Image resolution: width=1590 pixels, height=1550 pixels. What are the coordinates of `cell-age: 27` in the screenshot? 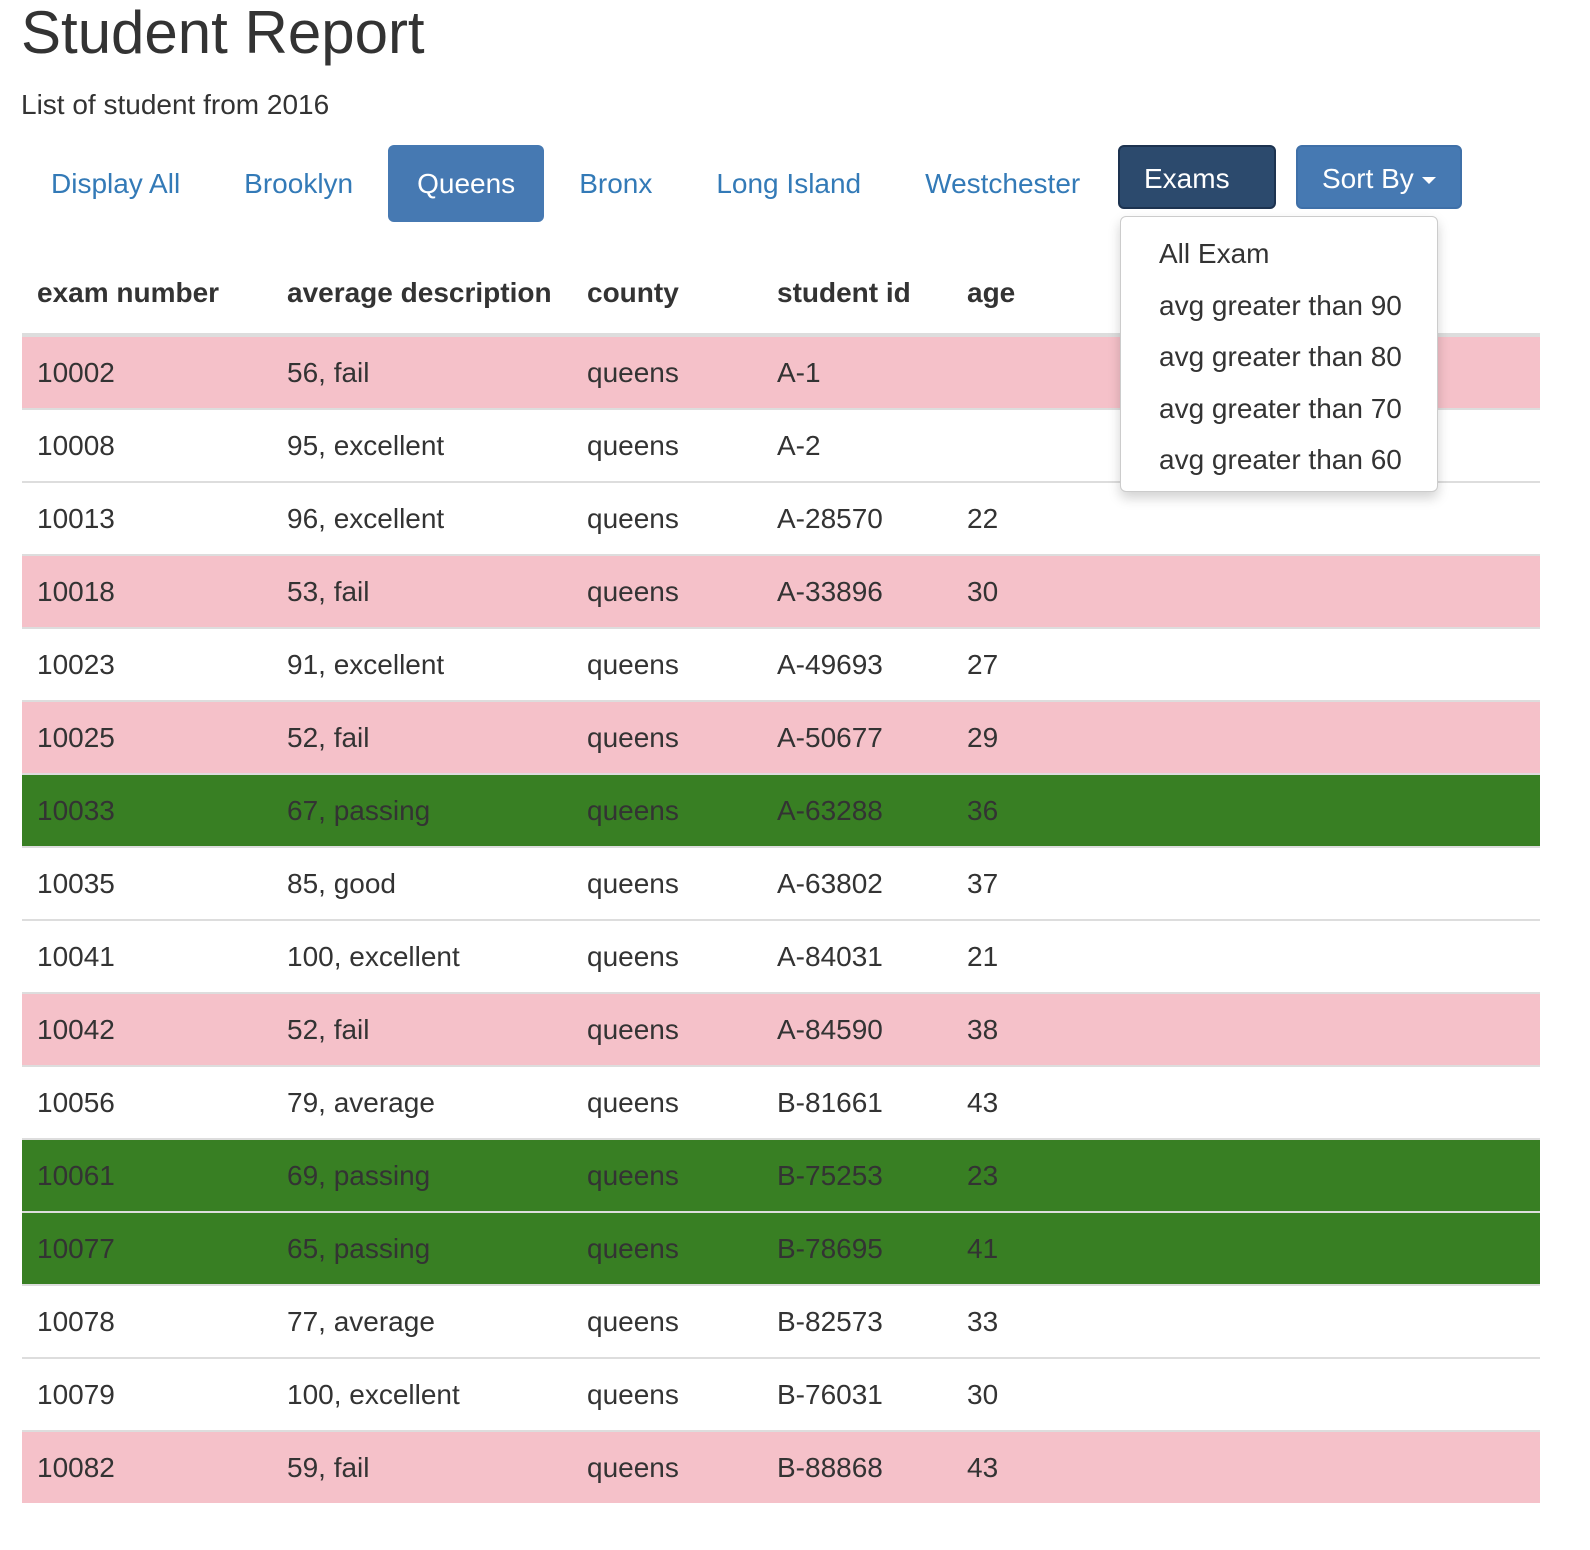 It's located at (1002, 664).